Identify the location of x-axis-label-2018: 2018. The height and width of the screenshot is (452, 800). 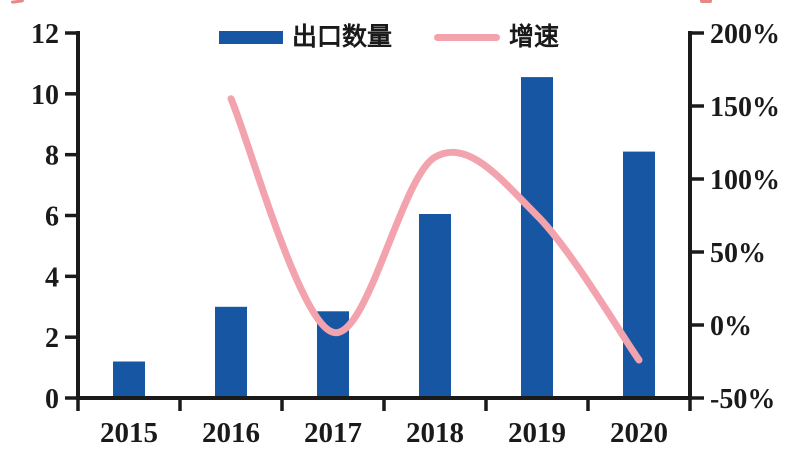
(435, 433).